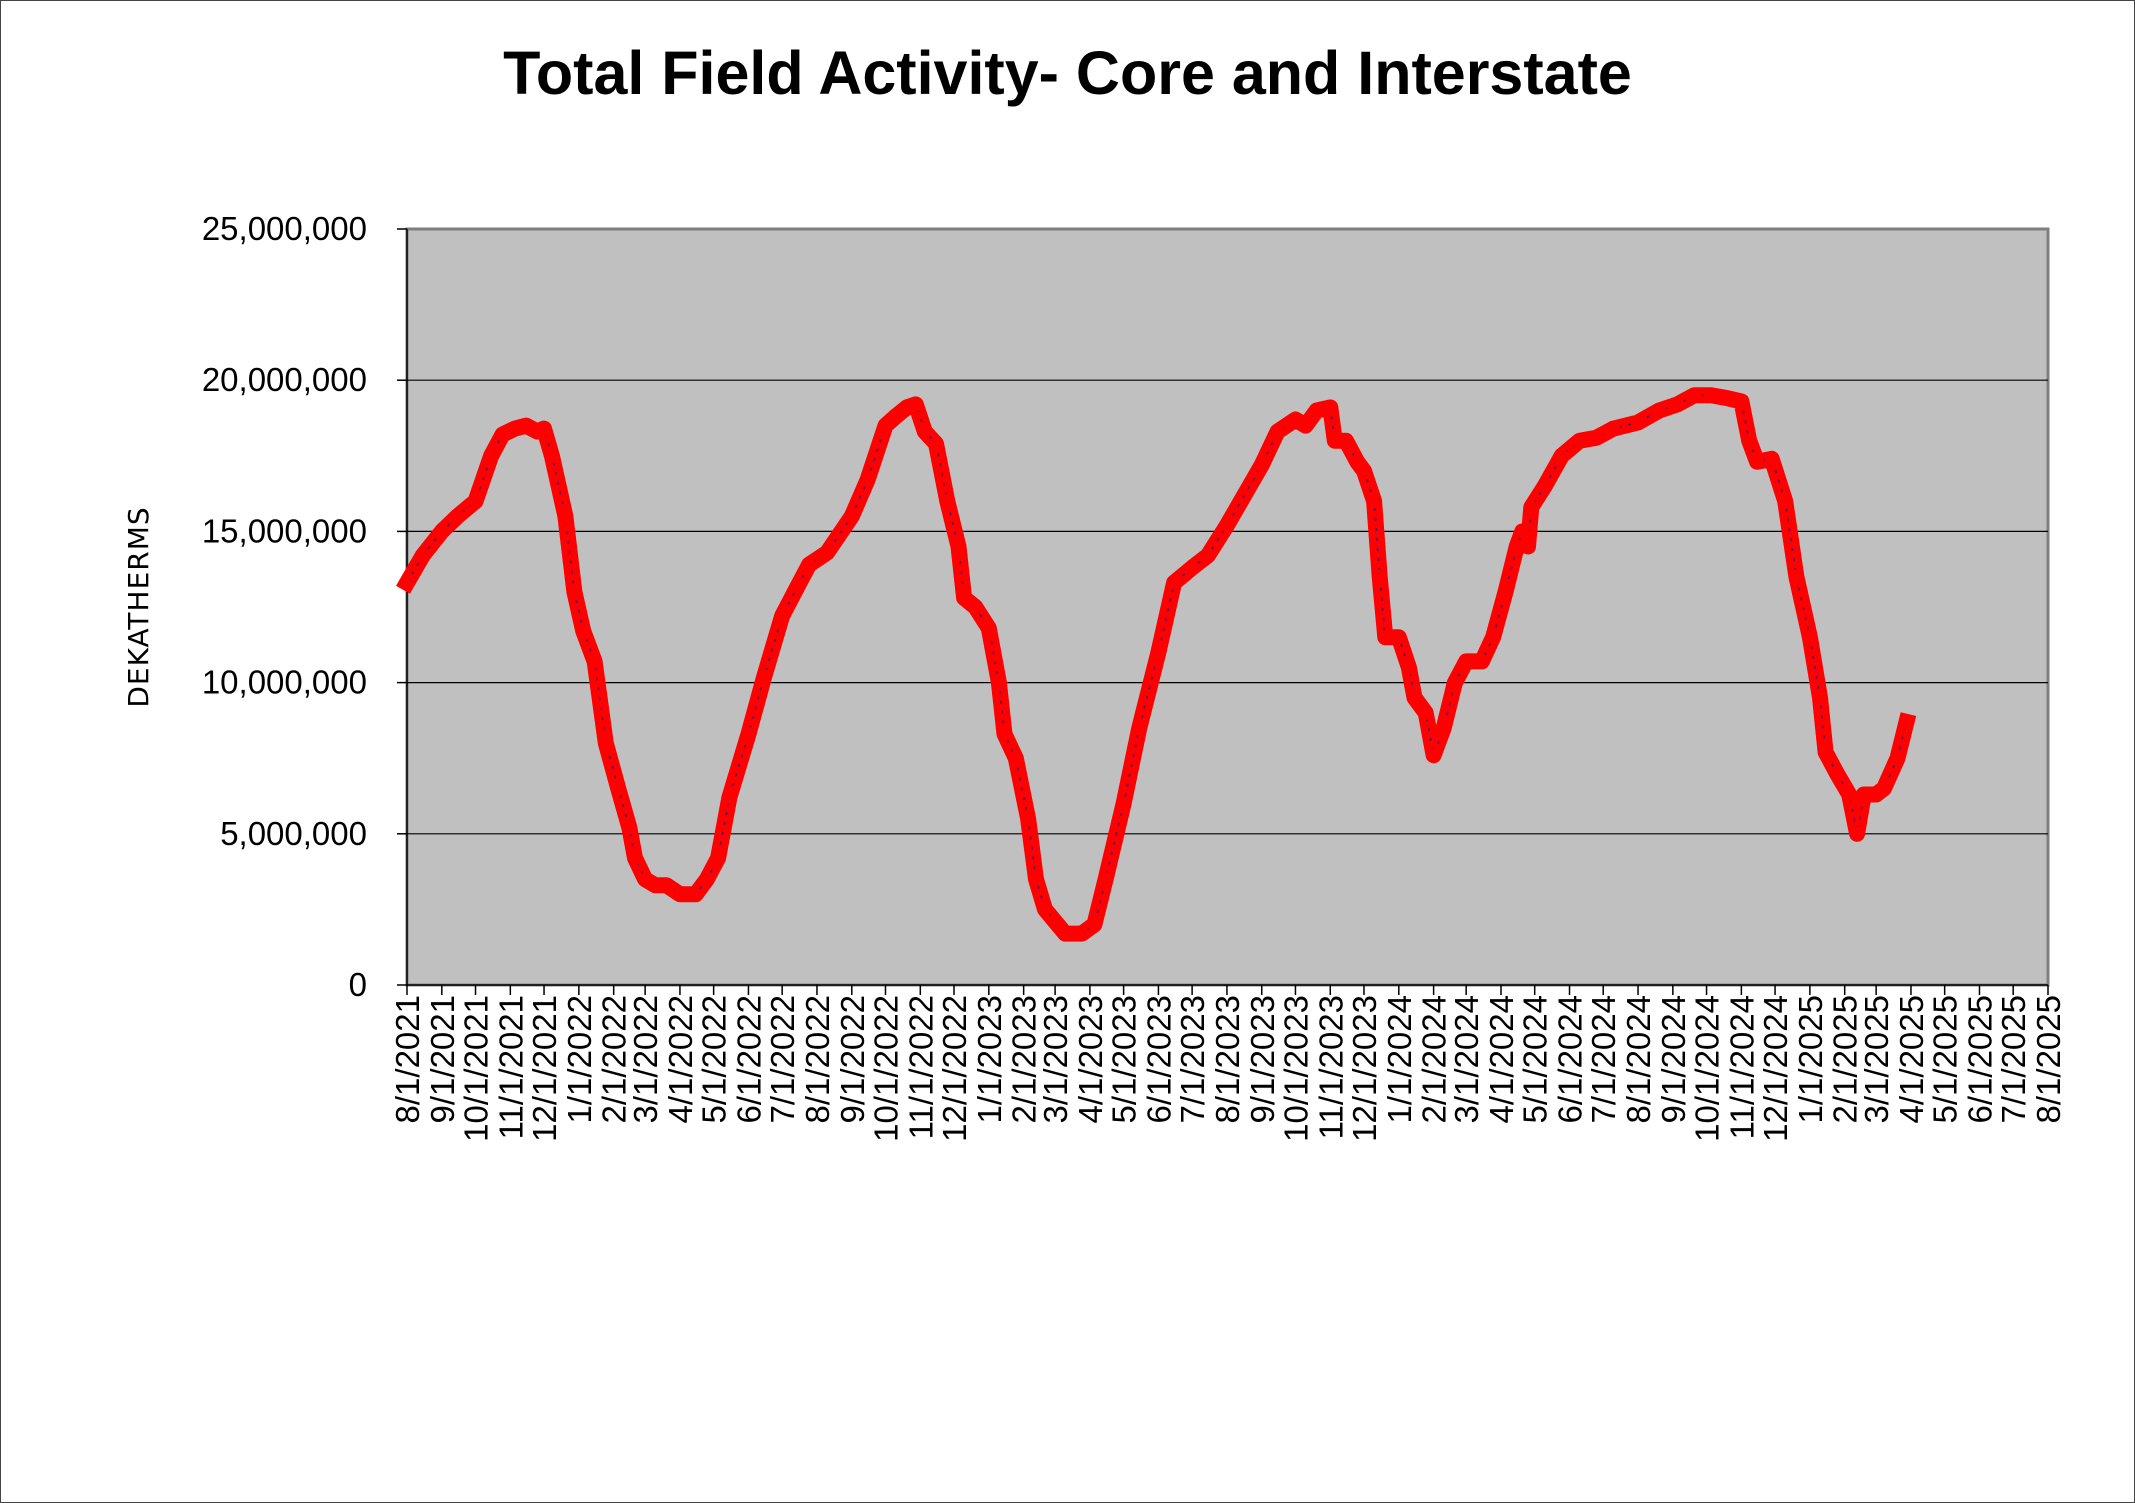  I want to click on x-tick-label: 7/1/2023, so click(1192, 1059).